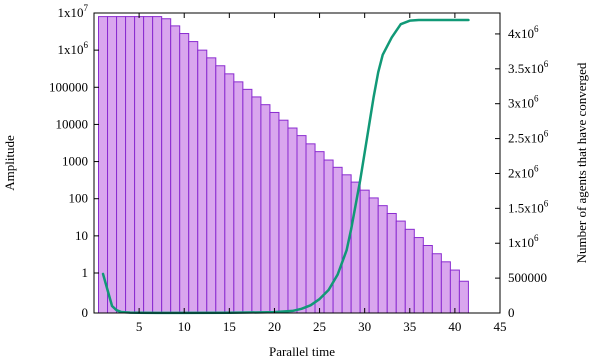  What do you see at coordinates (184, 326) in the screenshot?
I see `x-tick-label: 10` at bounding box center [184, 326].